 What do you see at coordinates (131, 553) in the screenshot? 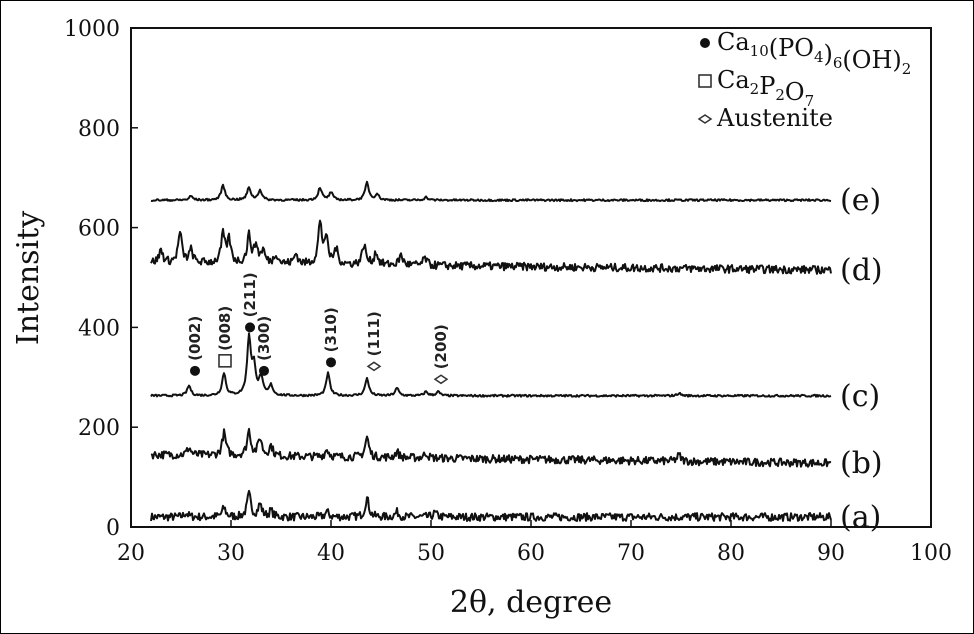
I see `x-tick-label: 20` at bounding box center [131, 553].